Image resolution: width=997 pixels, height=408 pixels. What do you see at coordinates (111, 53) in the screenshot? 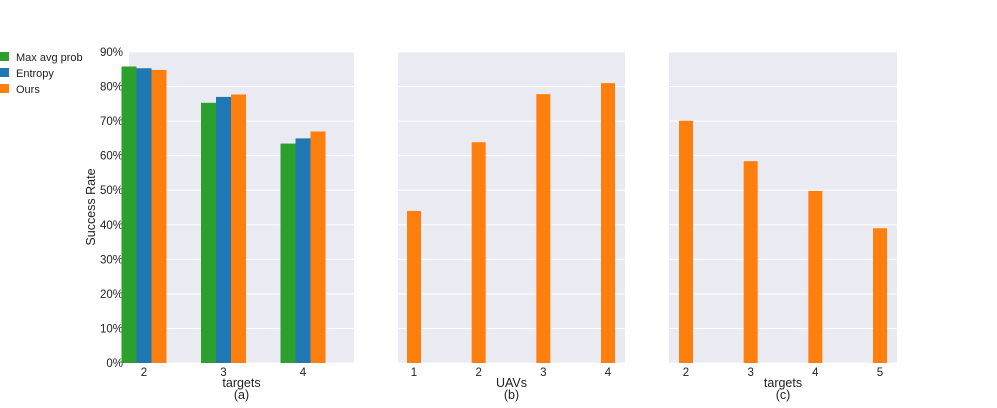
I see `y-tick-label: 90%` at bounding box center [111, 53].